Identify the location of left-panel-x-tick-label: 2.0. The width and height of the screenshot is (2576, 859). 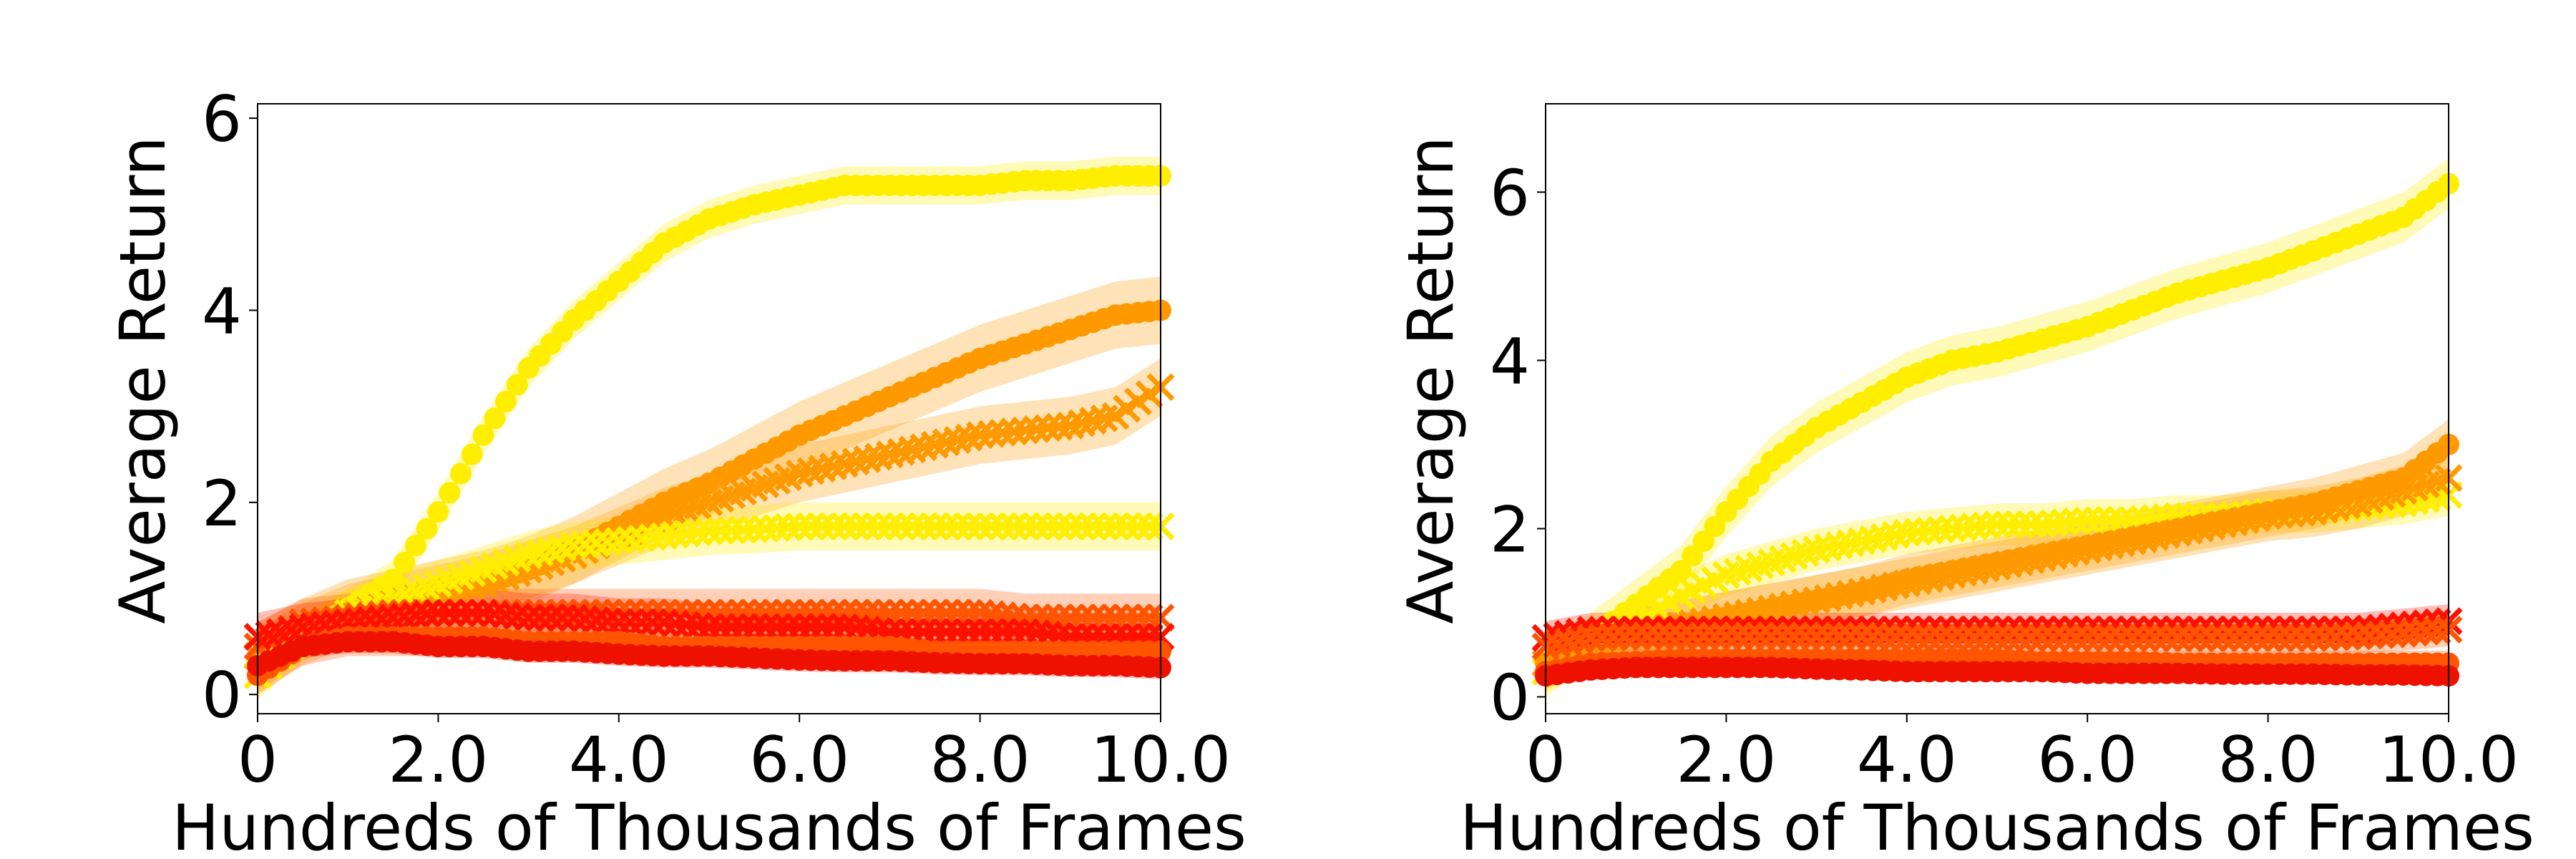
(438, 760).